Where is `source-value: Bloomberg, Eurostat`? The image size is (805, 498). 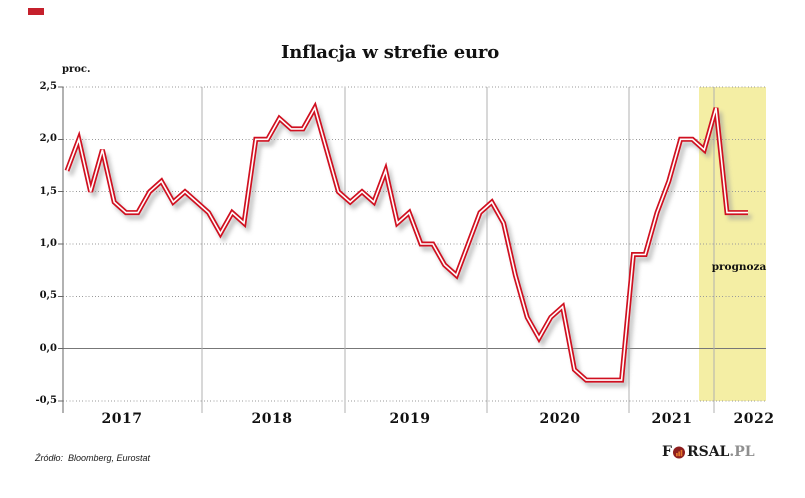 source-value: Bloomberg, Eurostat is located at coordinates (109, 458).